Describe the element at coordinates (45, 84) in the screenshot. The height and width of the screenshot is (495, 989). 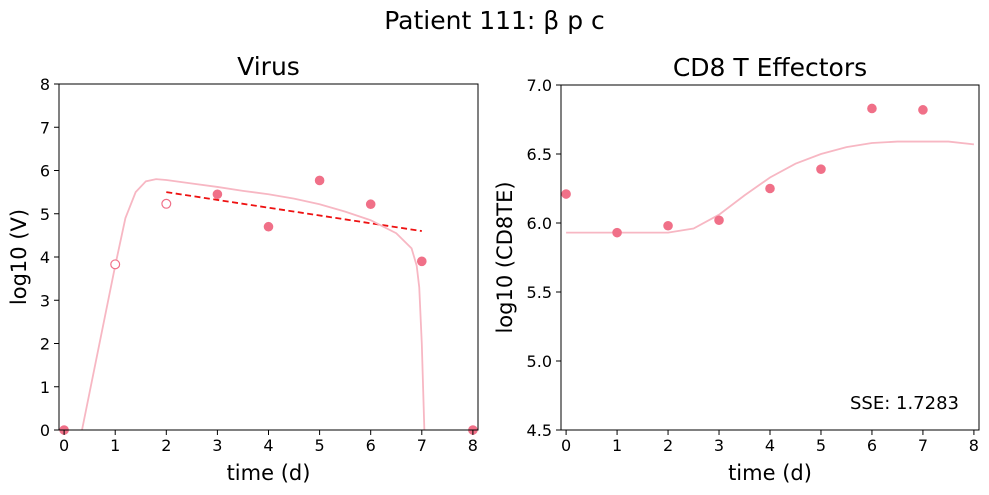
I see `y-tick-label: 8` at that location.